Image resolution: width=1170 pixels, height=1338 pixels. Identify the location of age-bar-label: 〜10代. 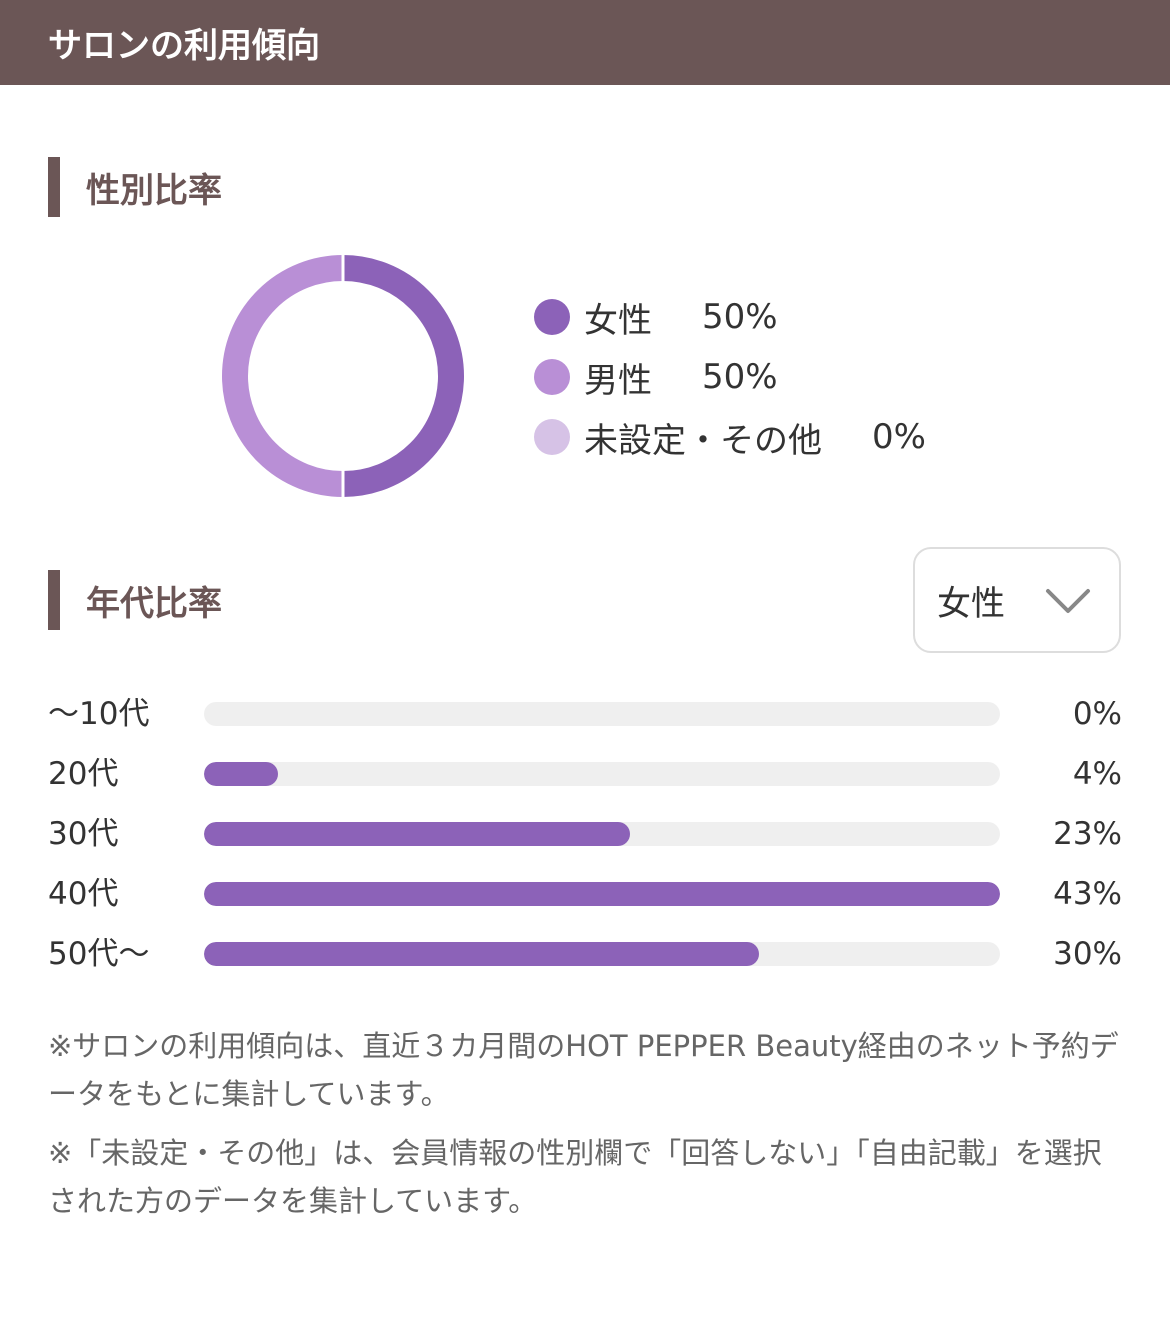
(99, 714).